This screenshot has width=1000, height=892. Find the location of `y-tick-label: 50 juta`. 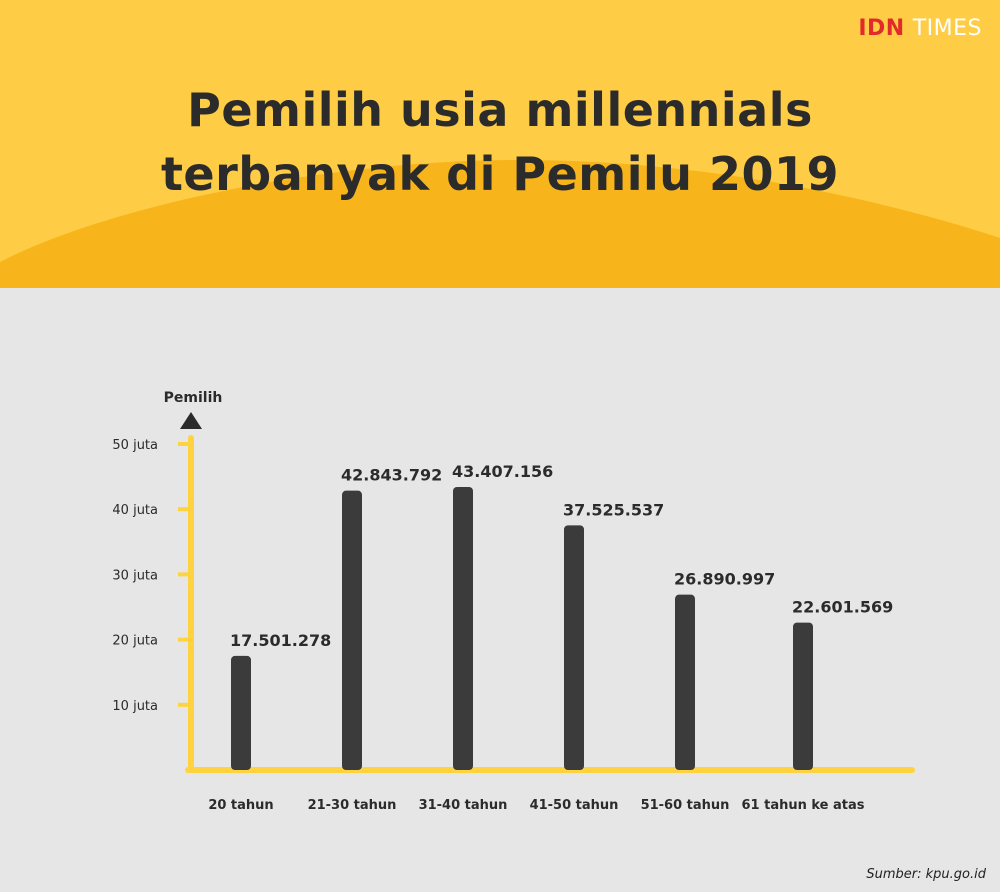

y-tick-label: 50 juta is located at coordinates (135, 445).